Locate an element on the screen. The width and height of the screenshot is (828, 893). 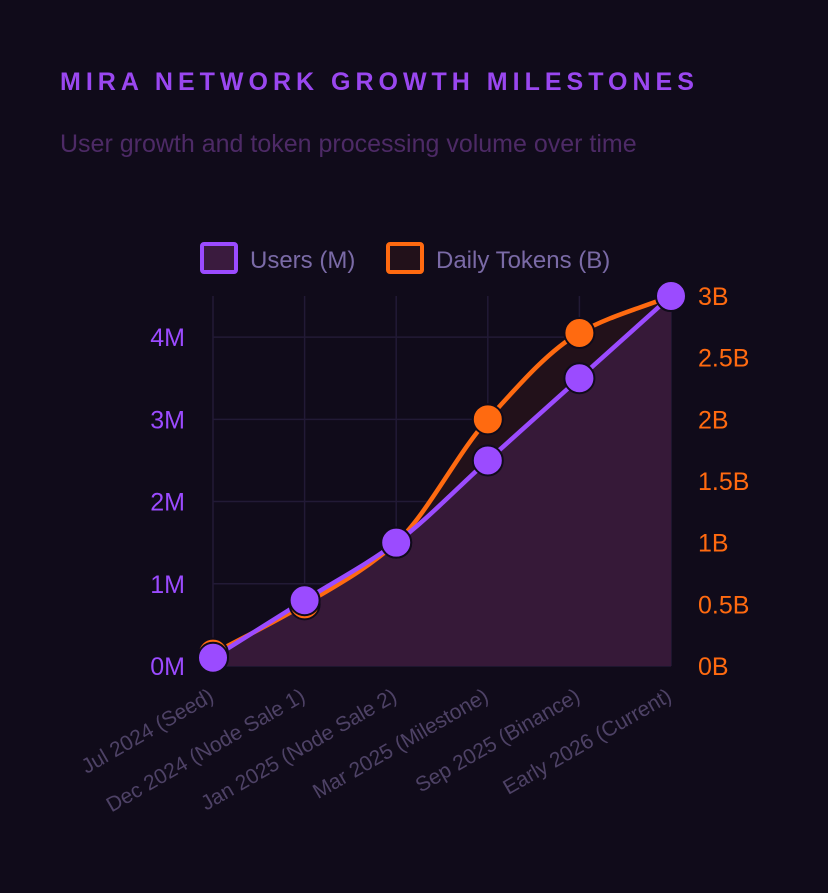
y-right-tick-label: 3B is located at coordinates (713, 297).